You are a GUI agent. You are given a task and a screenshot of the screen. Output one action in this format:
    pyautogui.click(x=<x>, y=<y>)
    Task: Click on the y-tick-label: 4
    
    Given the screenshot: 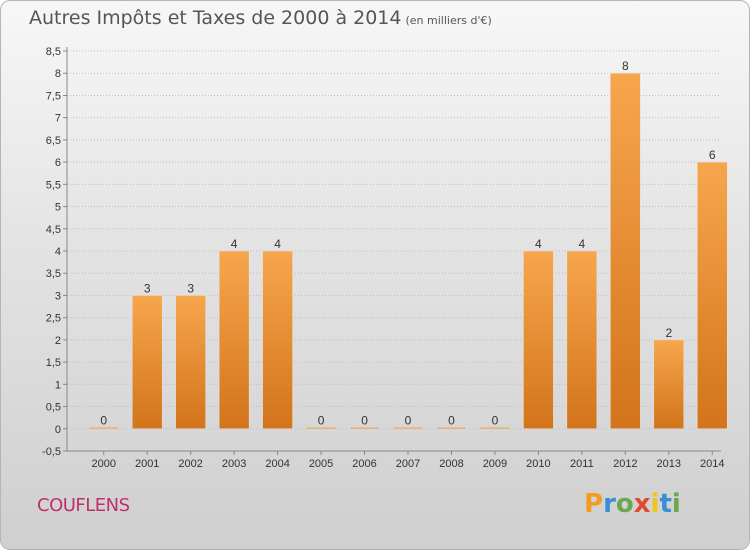 What is the action you would take?
    pyautogui.click(x=58, y=252)
    